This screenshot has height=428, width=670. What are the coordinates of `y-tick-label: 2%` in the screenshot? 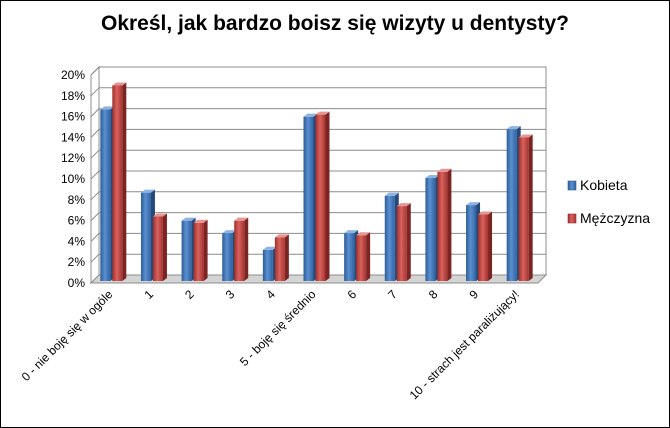 It's located at (77, 262).